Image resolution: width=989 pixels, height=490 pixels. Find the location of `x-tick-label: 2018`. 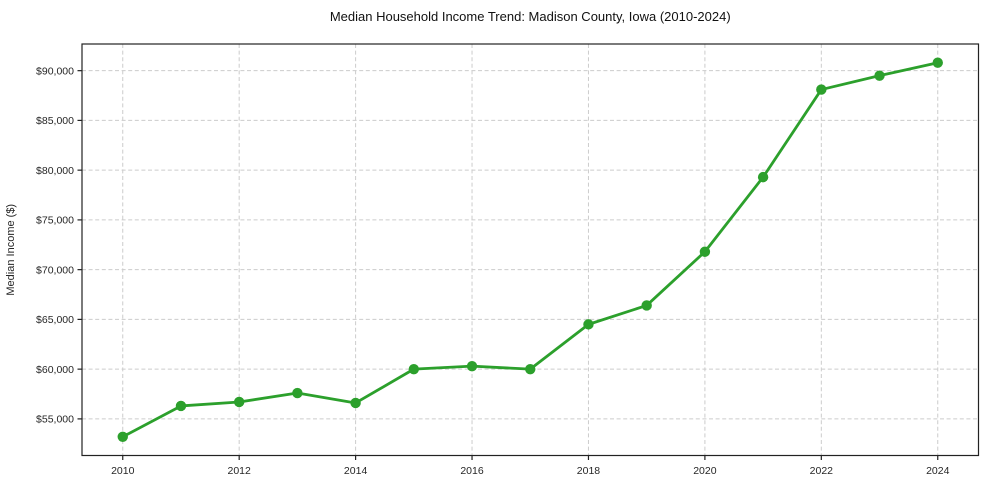

x-tick-label: 2018 is located at coordinates (589, 471).